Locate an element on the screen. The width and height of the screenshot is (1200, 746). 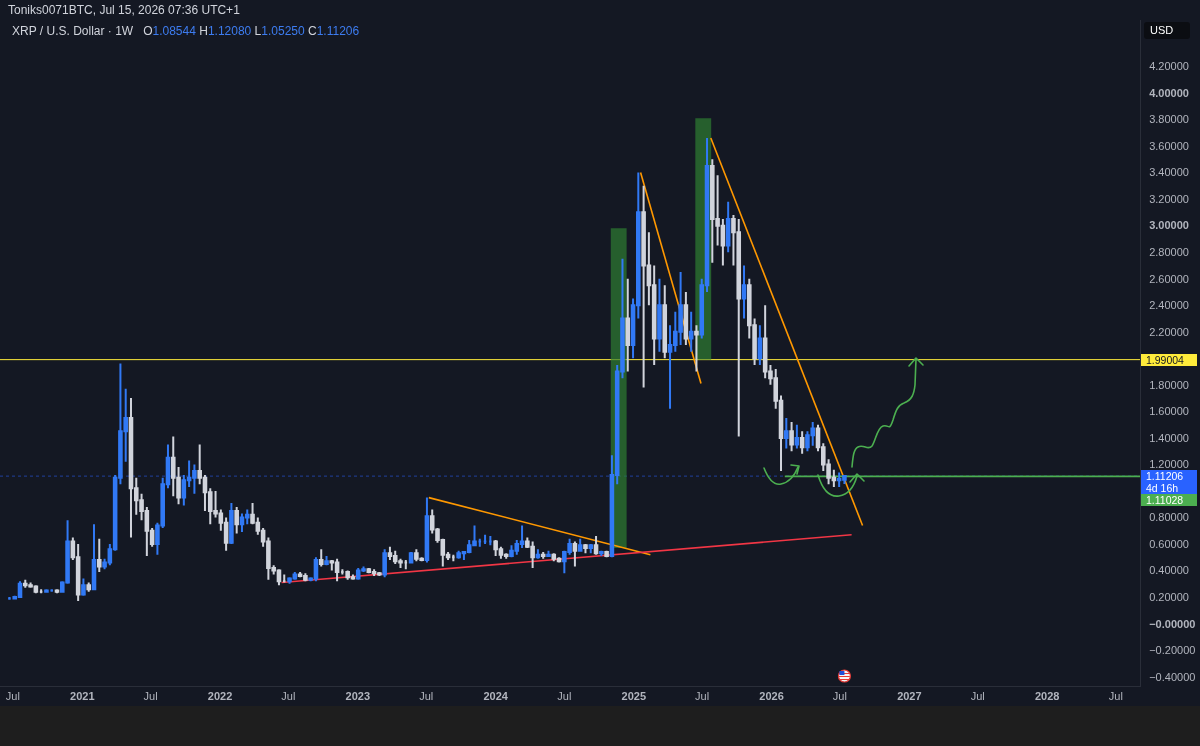
y-axis-title: USD is located at coordinates (1167, 30).